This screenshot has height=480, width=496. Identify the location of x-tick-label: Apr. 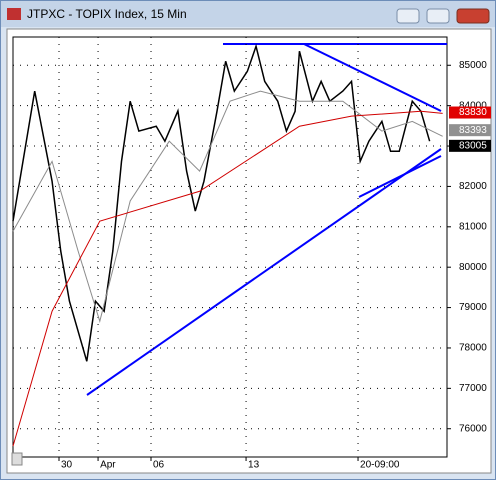
(108, 465).